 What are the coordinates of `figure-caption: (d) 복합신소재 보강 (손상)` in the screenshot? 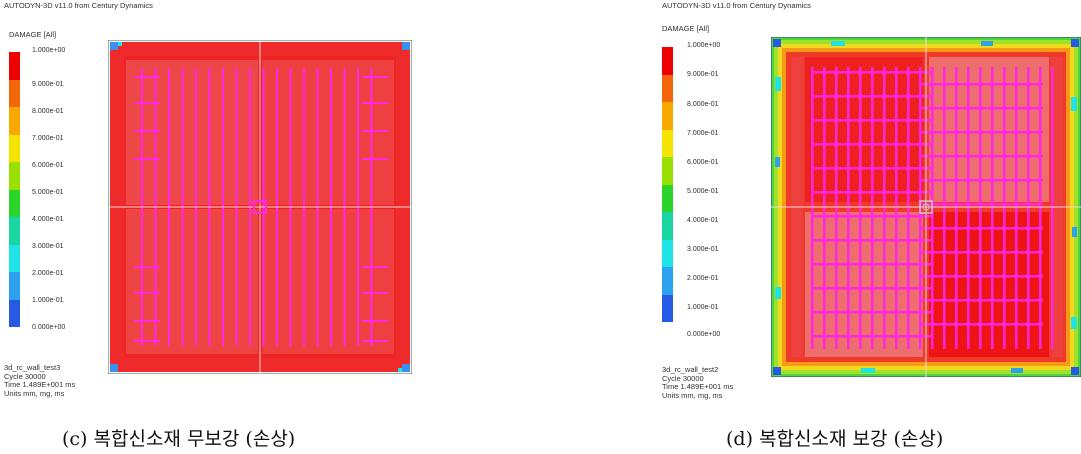 It's located at (835, 439).